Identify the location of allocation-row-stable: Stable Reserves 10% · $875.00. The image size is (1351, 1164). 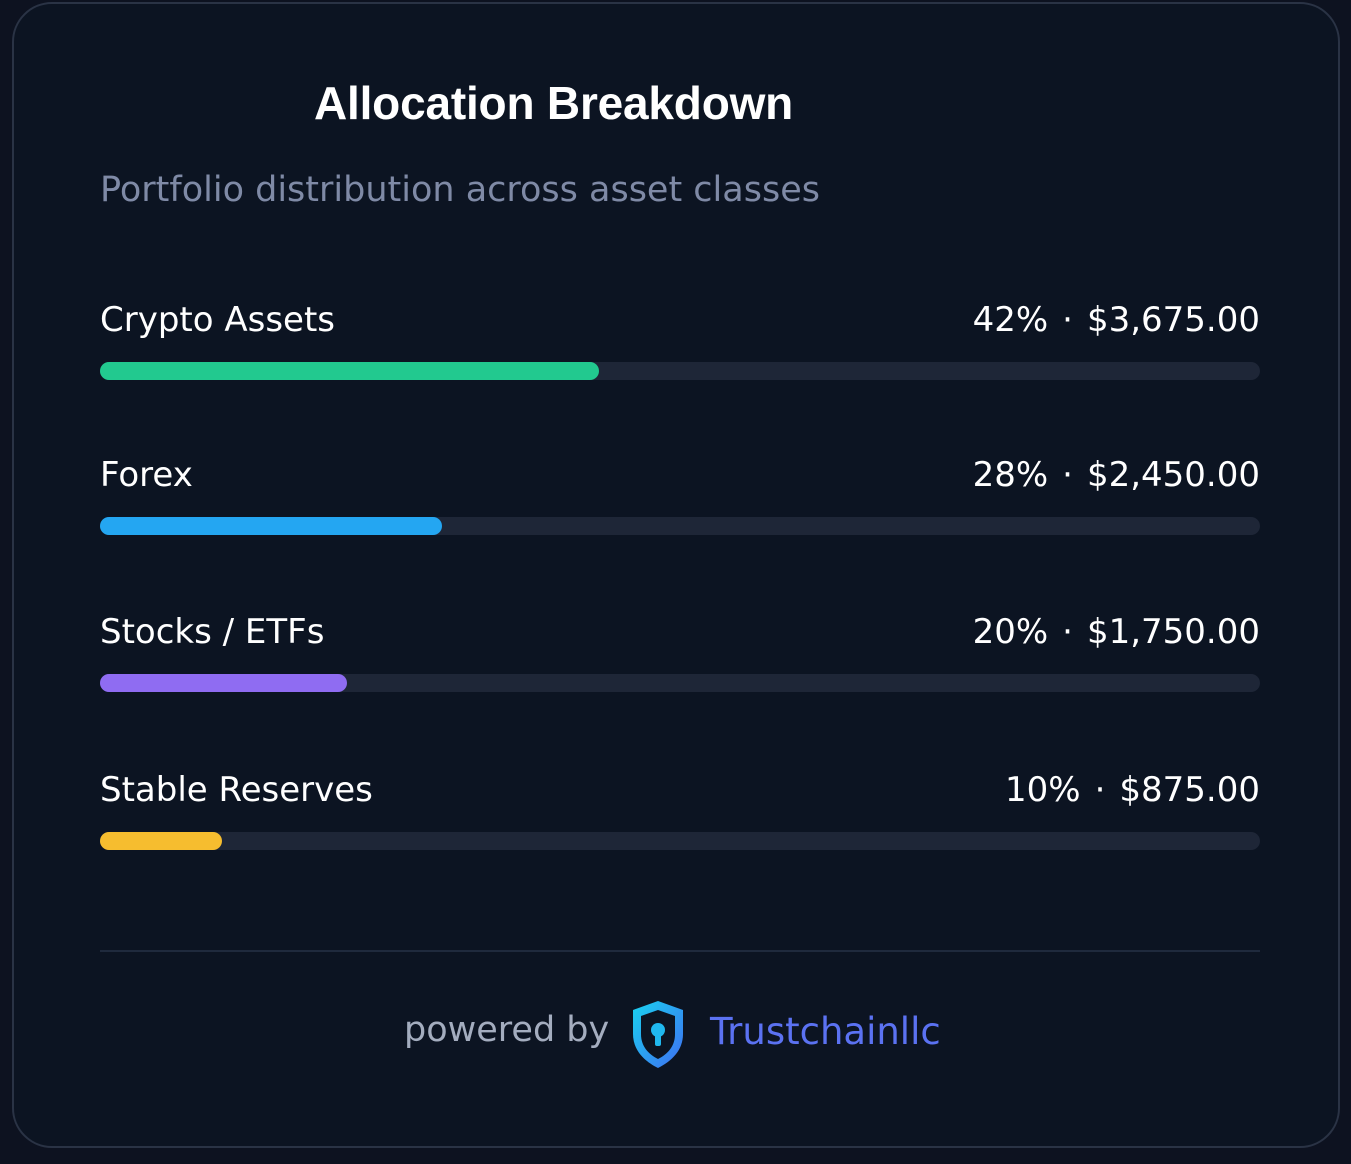
(680, 815).